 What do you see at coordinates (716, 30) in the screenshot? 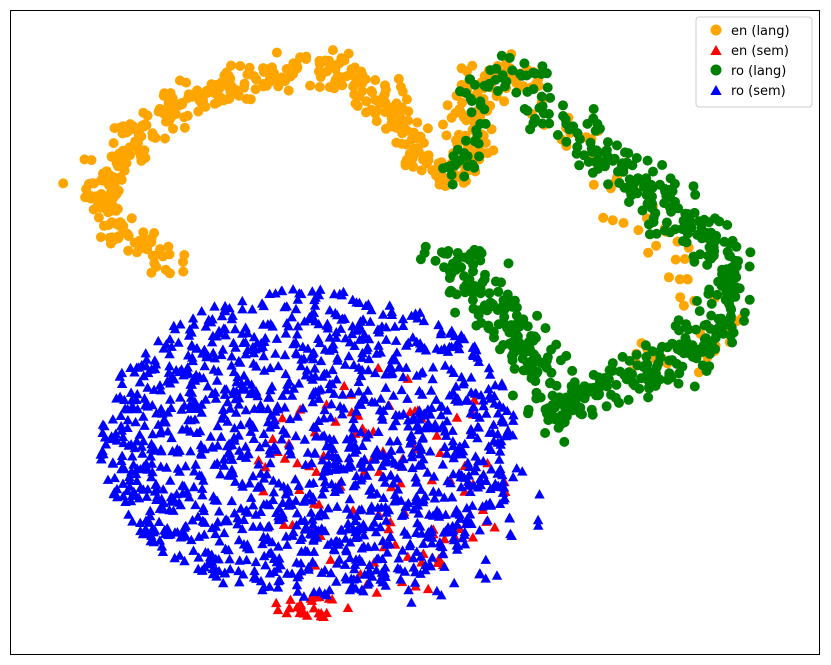
I see `legend-marker-en-lang` at bounding box center [716, 30].